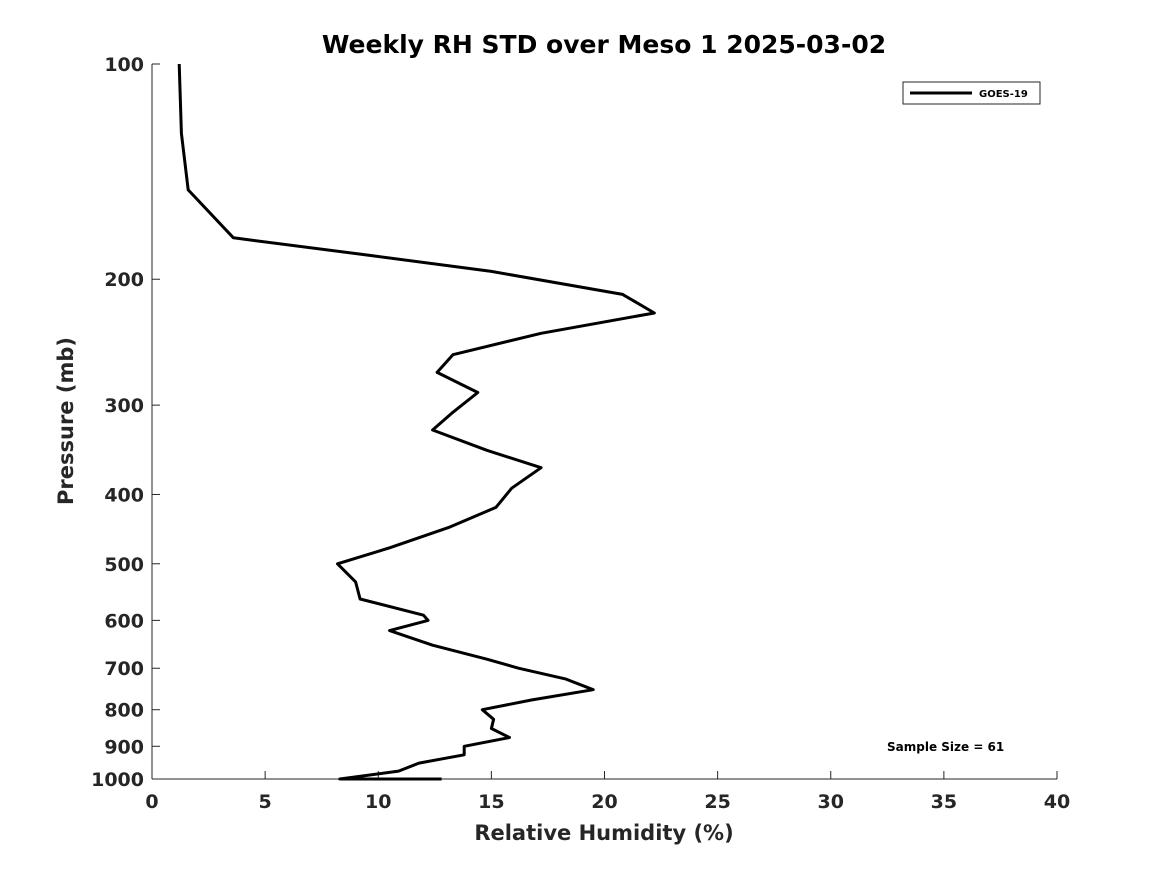 The width and height of the screenshot is (1167, 875). What do you see at coordinates (717, 802) in the screenshot?
I see `x-tick-label: 25` at bounding box center [717, 802].